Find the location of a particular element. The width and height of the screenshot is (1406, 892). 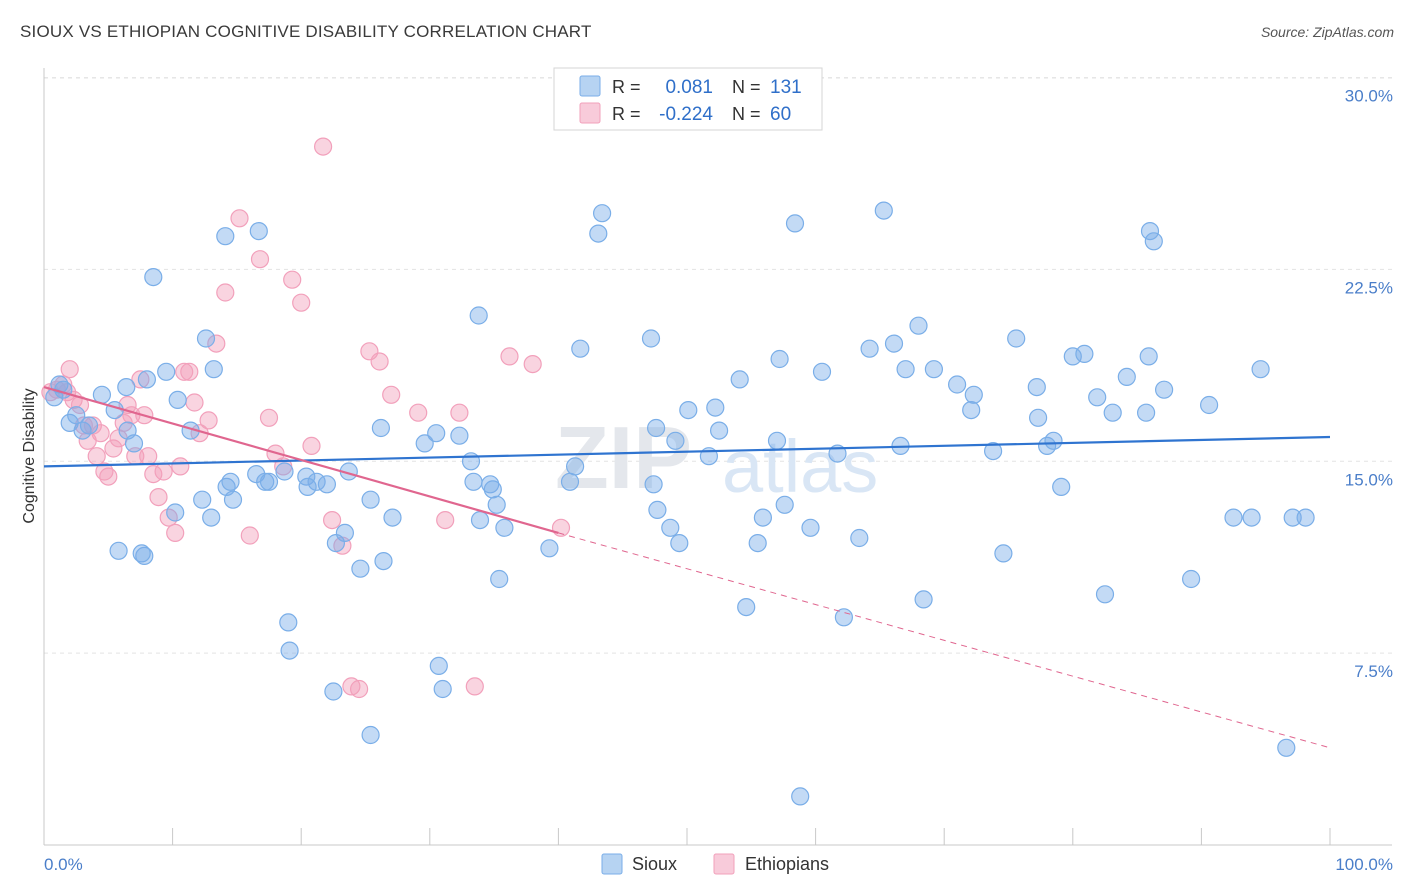

watermark-zip: ZIP is located at coordinates (623, 457).